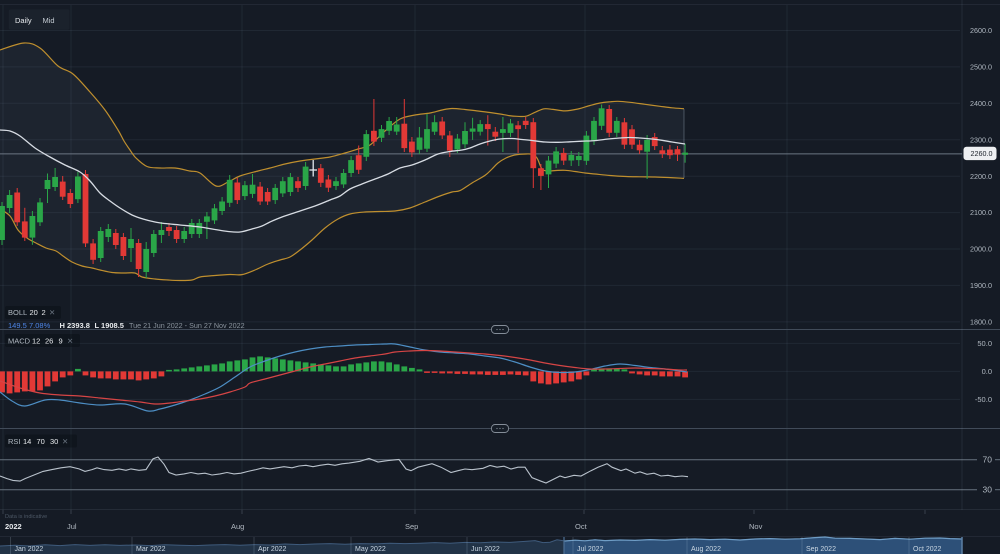  What do you see at coordinates (36, 341) in the screenshot?
I see `svg-text: 12` at bounding box center [36, 341].